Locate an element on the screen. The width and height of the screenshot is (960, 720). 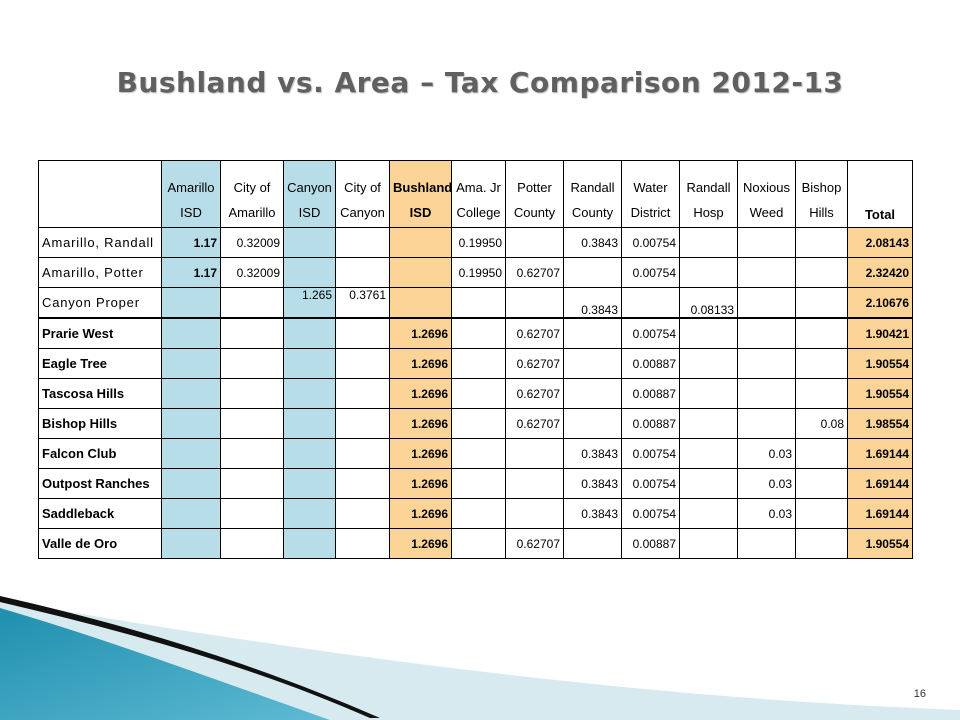
col-header-ama-jr-college: Ama. Jr College is located at coordinates (478, 194).